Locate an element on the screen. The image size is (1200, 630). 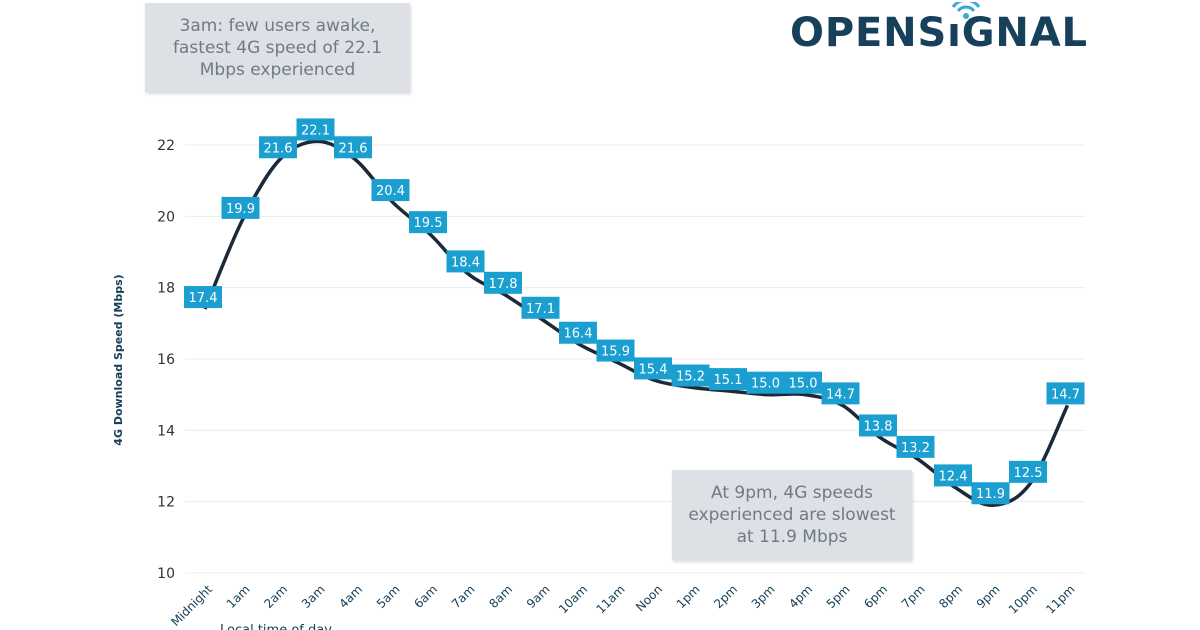
data-label: 12.4 is located at coordinates (953, 476).